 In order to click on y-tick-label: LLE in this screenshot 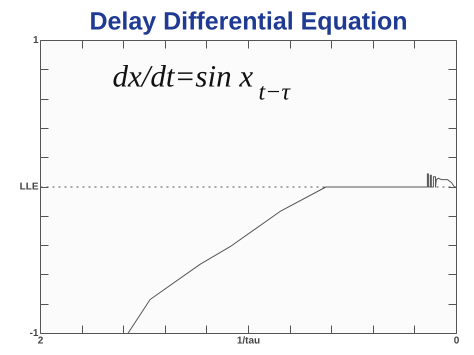, I will do `click(29, 187)`.